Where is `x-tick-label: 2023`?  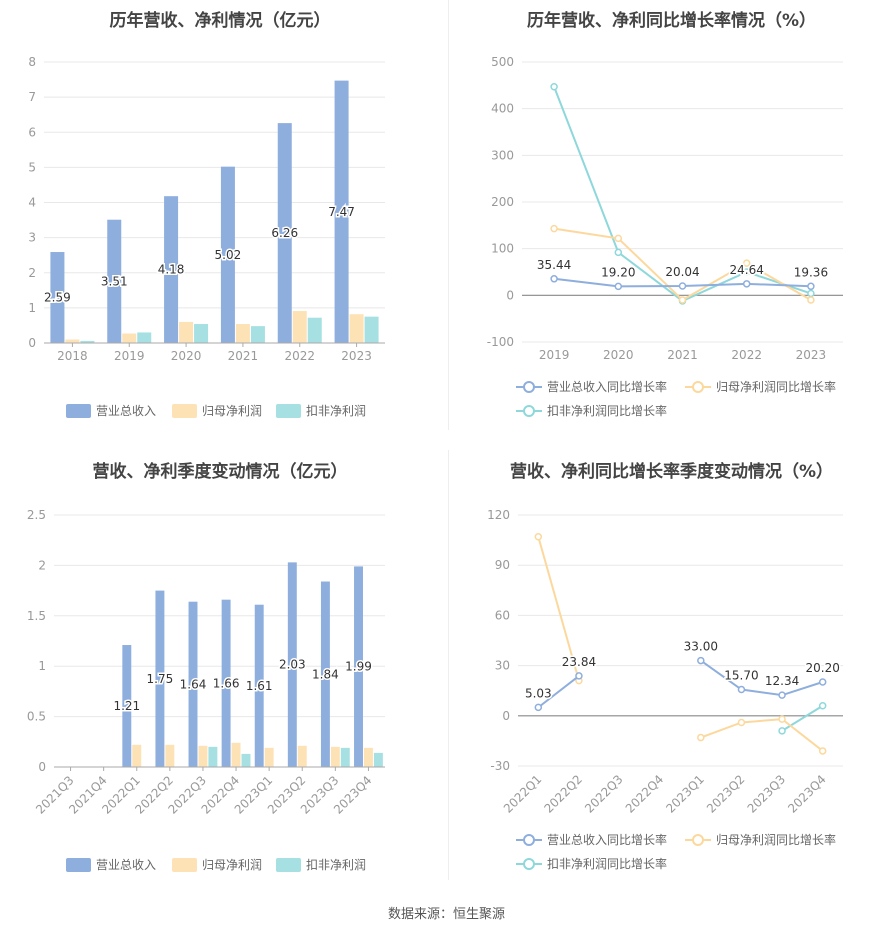 x-tick-label: 2023 is located at coordinates (811, 355).